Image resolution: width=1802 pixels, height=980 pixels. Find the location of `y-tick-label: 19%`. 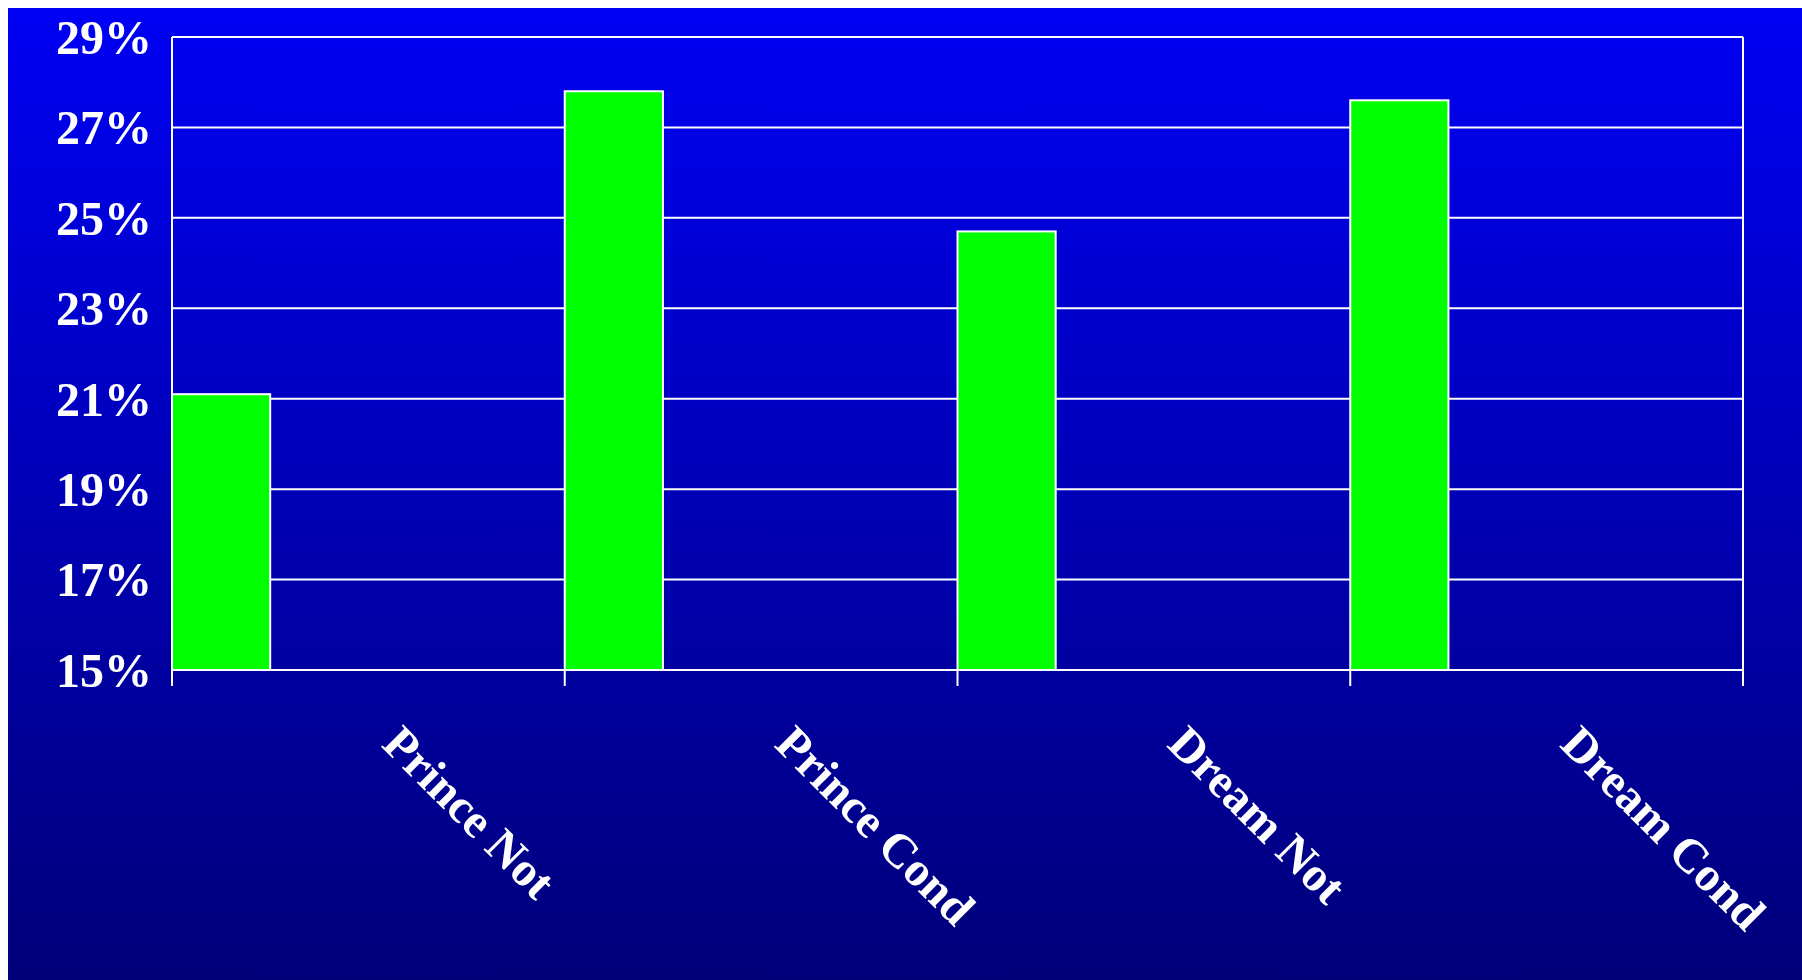

y-tick-label: 19% is located at coordinates (104, 489).